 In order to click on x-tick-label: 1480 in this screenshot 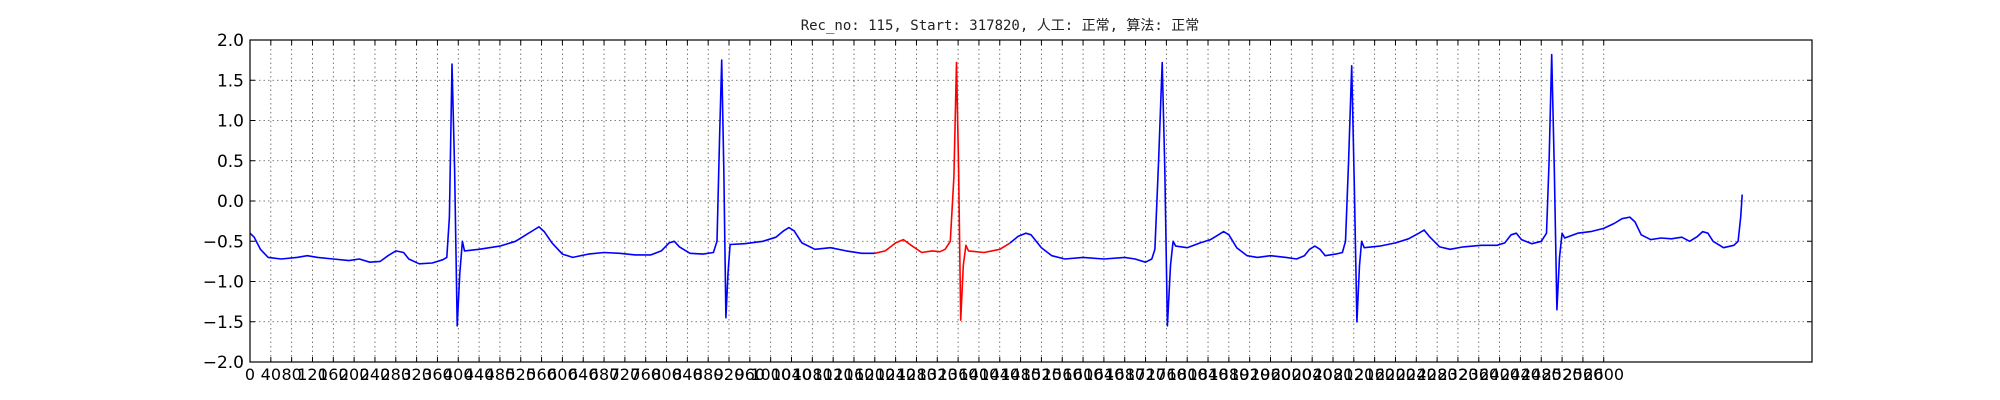, I will do `click(1020, 374)`.